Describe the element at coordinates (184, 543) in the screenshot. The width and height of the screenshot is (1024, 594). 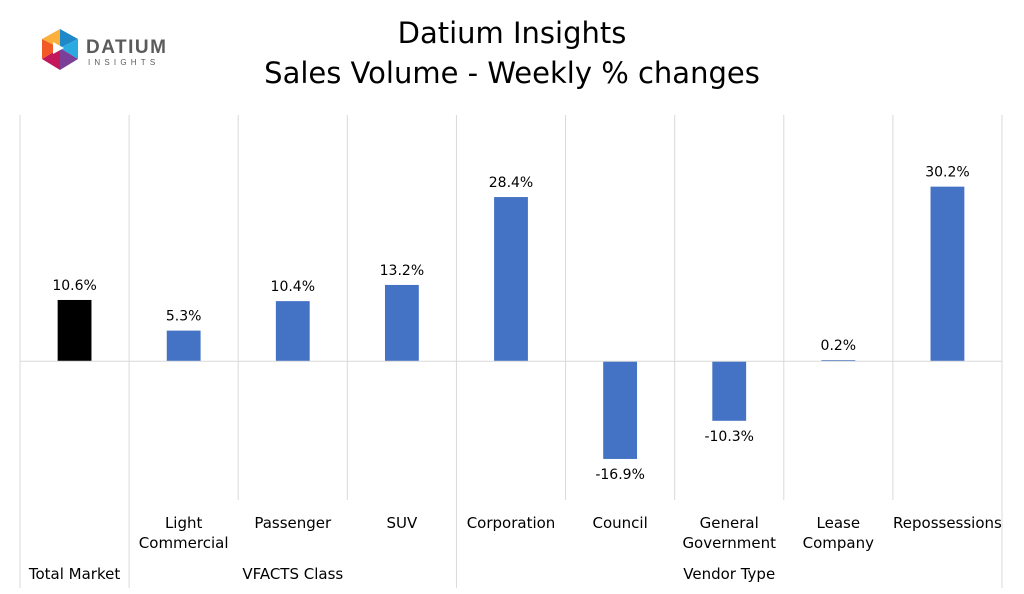
I see `category-label-1-line-1: Commercial` at that location.